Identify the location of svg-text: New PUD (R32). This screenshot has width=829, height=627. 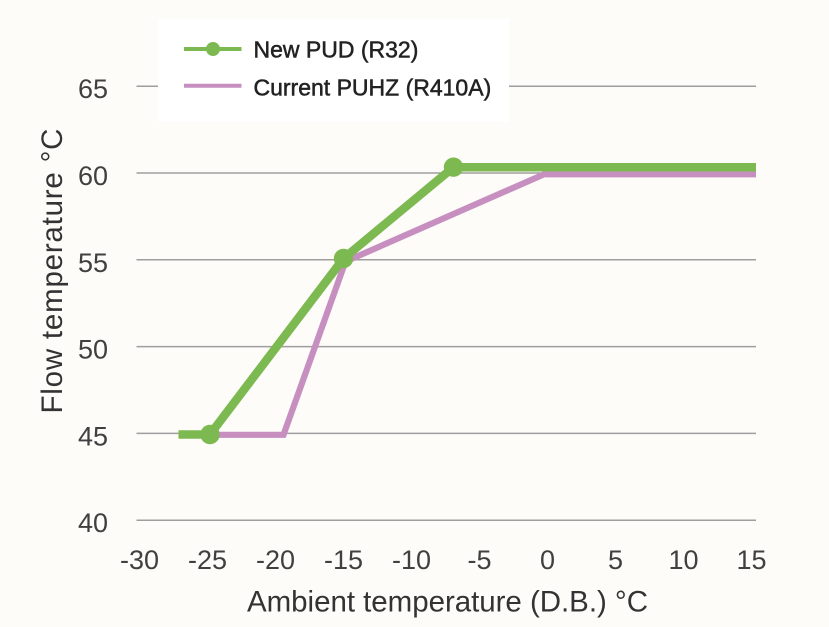
(336, 50).